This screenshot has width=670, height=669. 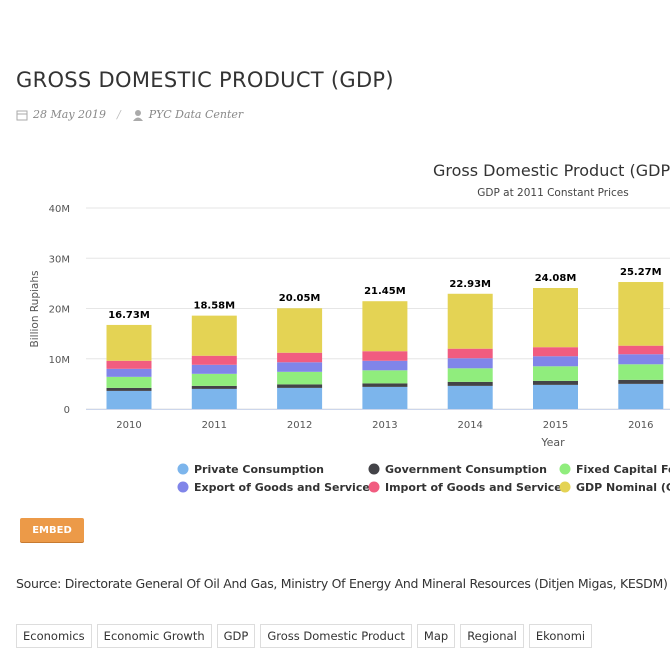 What do you see at coordinates (214, 425) in the screenshot?
I see `x-tick-label: 2011` at bounding box center [214, 425].